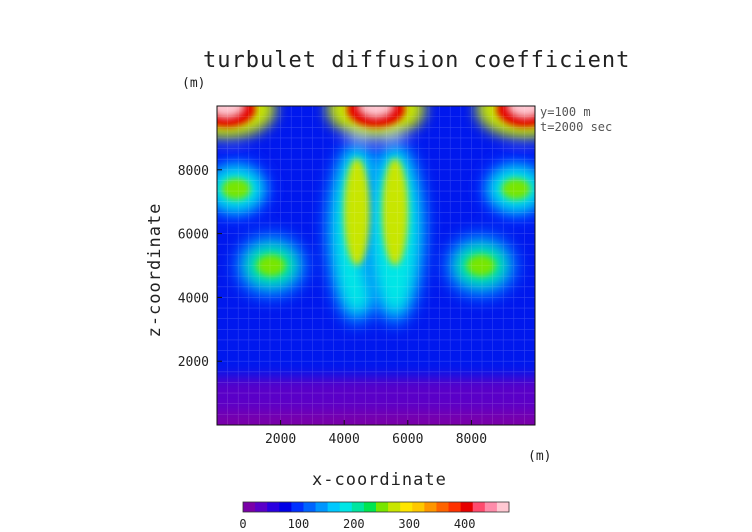 This screenshot has width=752, height=532. I want to click on feature-left-arc-core, so click(271, 265).